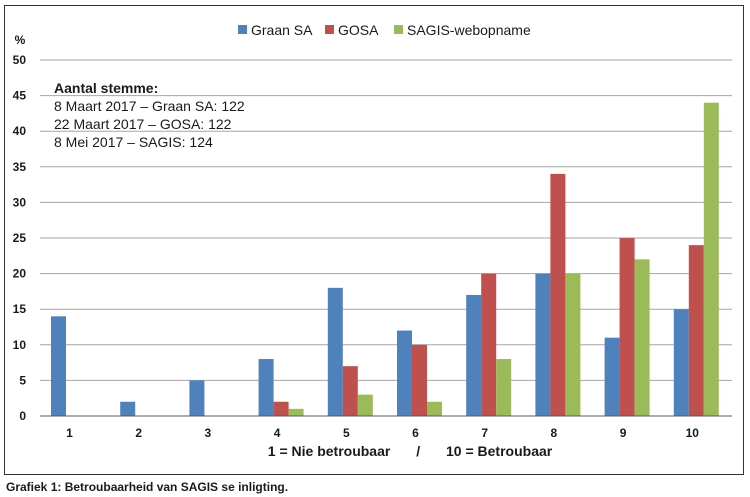  I want to click on y-tick-label: 45, so click(20, 96).